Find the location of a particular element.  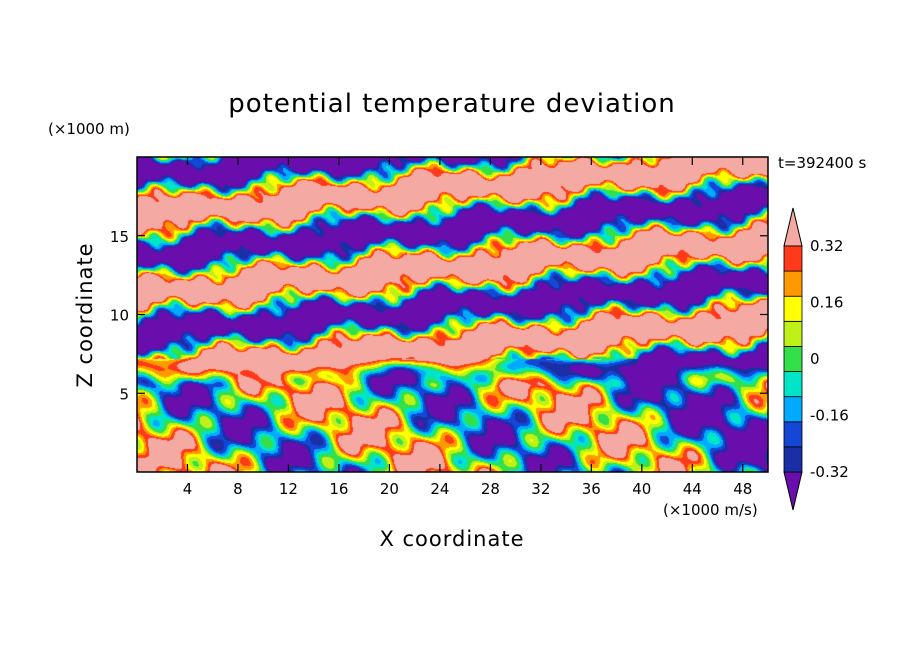

x-axis-label: X coordinate is located at coordinates (451, 539).